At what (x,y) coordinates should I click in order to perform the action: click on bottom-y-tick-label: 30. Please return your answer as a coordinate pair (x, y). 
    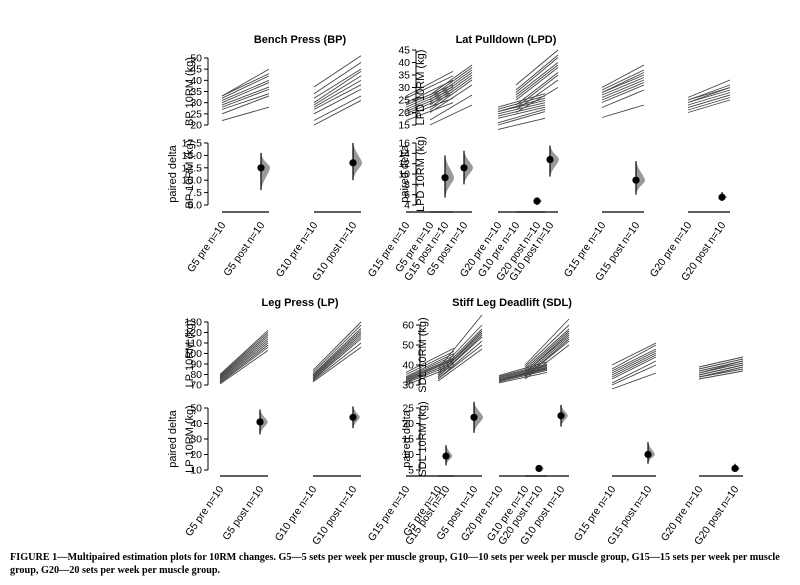
    Looking at the image, I should click on (196, 440).